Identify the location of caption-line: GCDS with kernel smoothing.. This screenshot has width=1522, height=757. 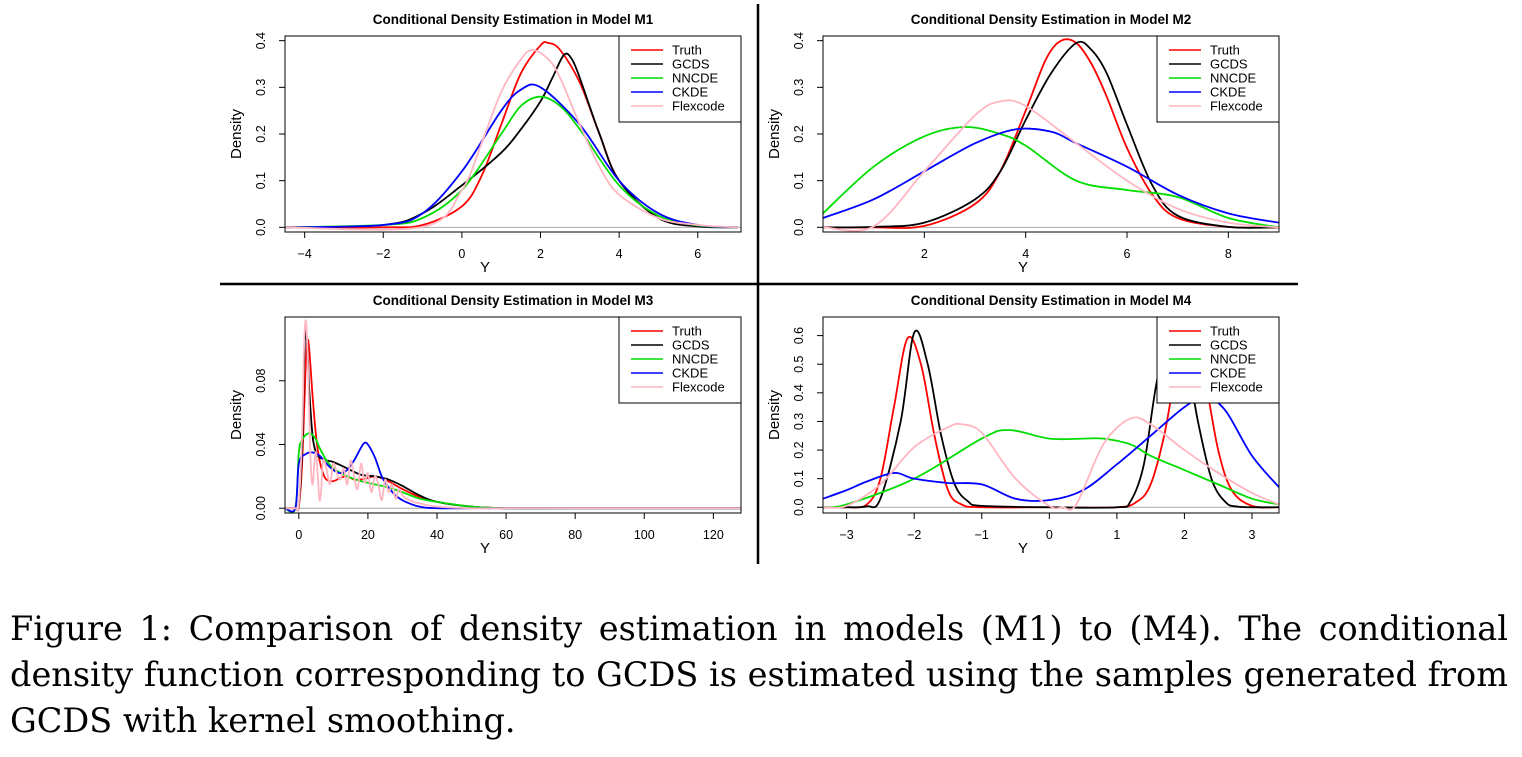
(263, 720).